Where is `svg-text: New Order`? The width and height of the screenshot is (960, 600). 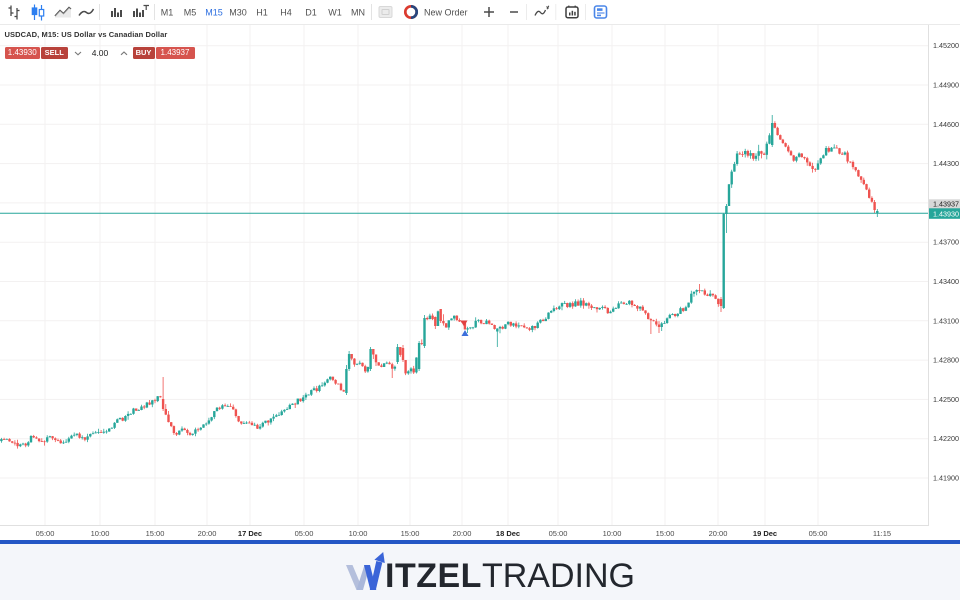 svg-text: New Order is located at coordinates (446, 13).